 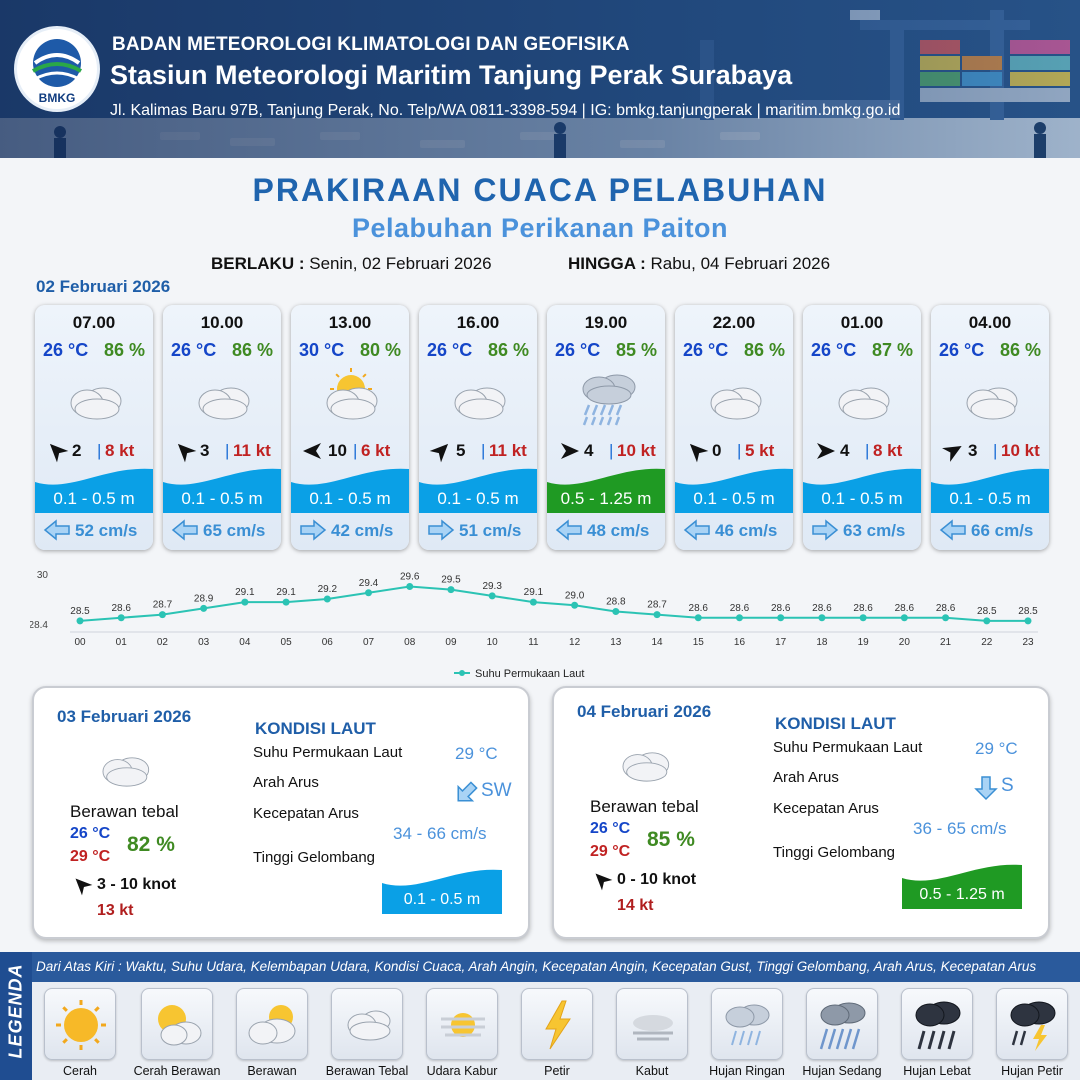 What do you see at coordinates (937, 1071) in the screenshot?
I see `legend-item-label: Hujan Lebat` at bounding box center [937, 1071].